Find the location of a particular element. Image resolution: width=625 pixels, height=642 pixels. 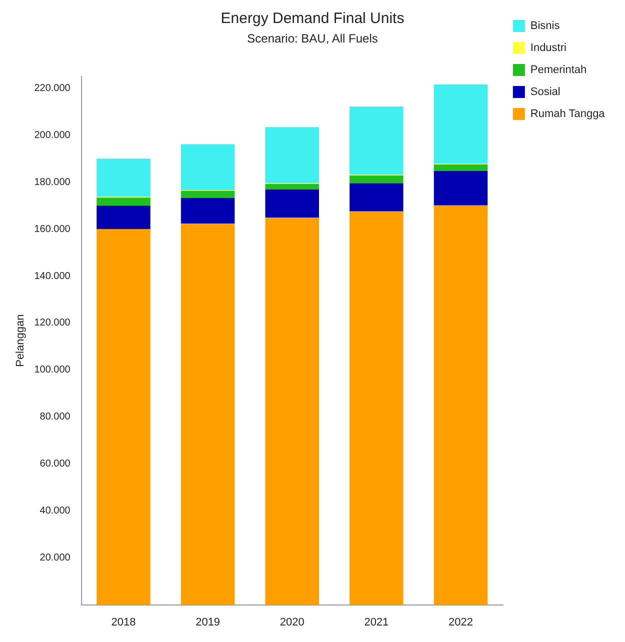

x-tick-label: 2022 is located at coordinates (460, 622).